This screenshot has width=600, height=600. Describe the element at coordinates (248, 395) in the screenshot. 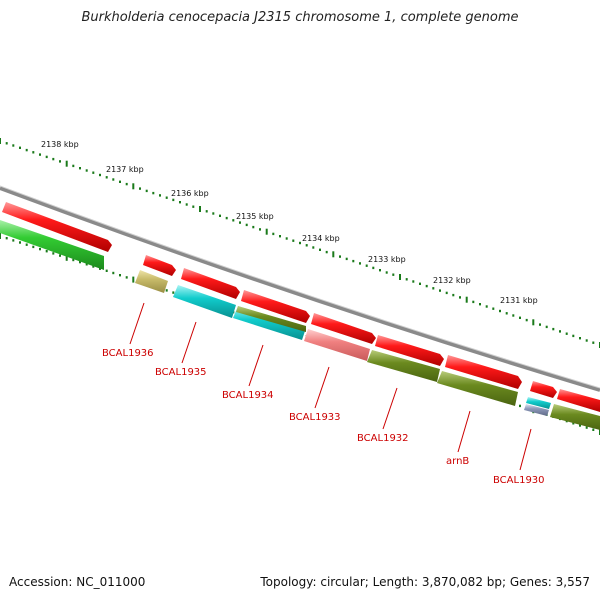

I see `gene-label-bcal1934: BCAL1934` at that location.